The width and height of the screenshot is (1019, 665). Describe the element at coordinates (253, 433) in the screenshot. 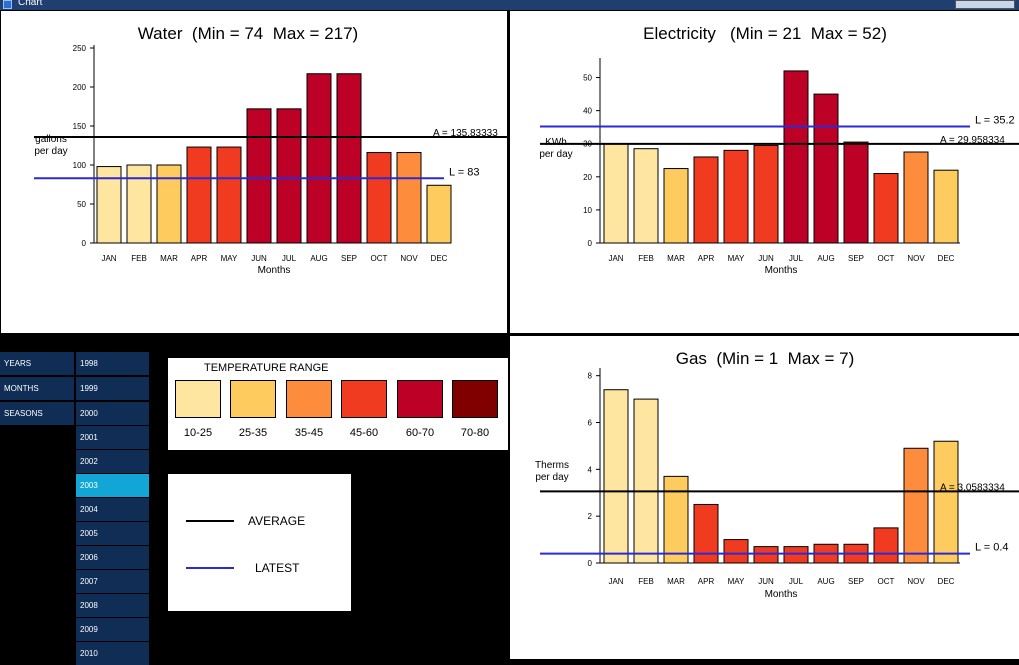

I see `swatch-label: 25-35` at that location.